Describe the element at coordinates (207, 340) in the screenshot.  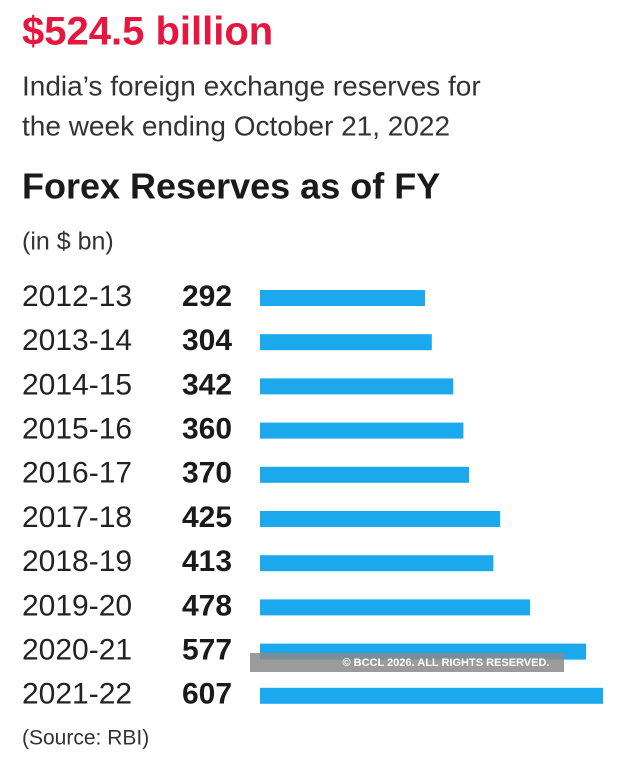
I see `value-label: 304` at that location.